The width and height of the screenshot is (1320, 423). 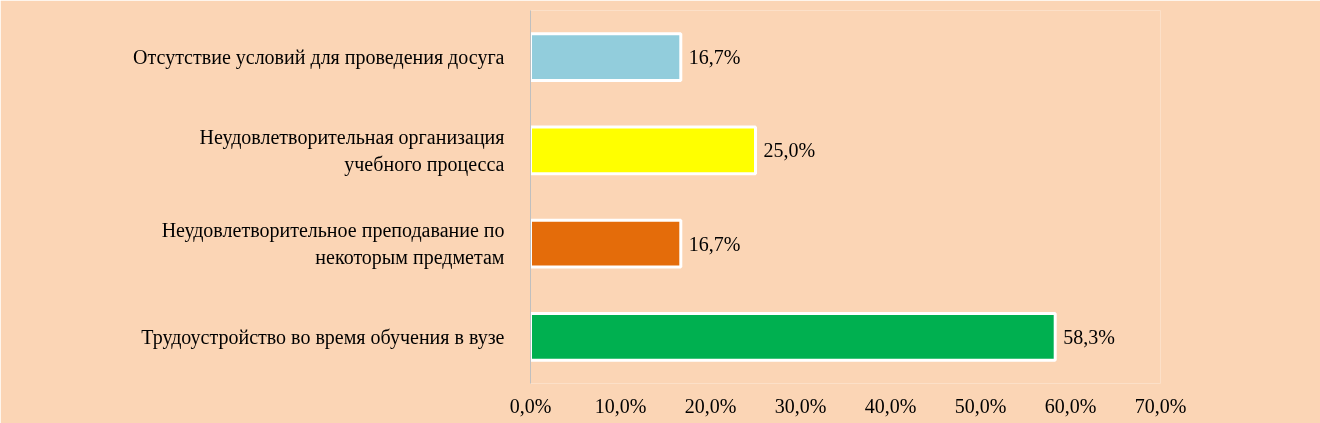 I want to click on x-tick-label: 60,0%, so click(x=1070, y=405).